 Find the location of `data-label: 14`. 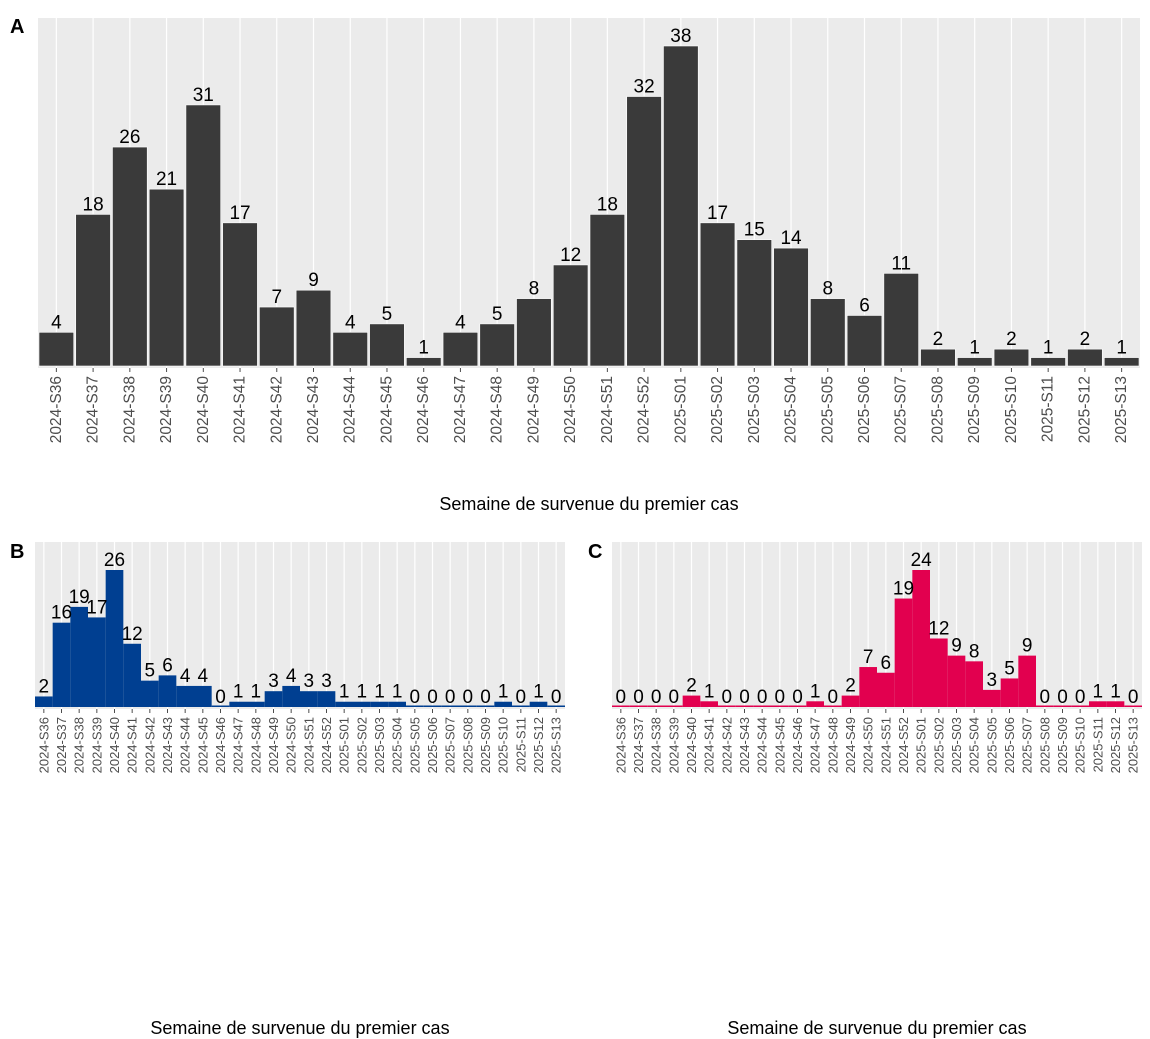

data-label: 14 is located at coordinates (791, 238).